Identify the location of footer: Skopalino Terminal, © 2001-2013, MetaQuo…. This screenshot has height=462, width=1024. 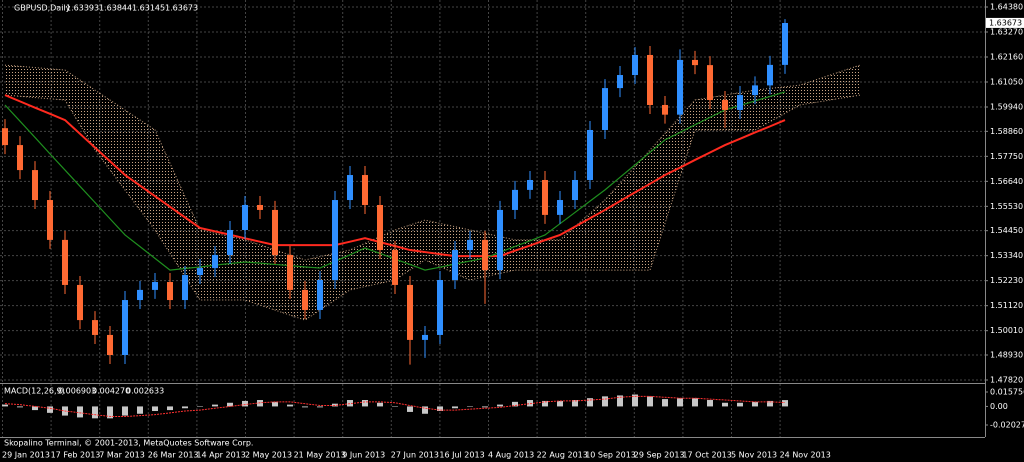
(128, 443).